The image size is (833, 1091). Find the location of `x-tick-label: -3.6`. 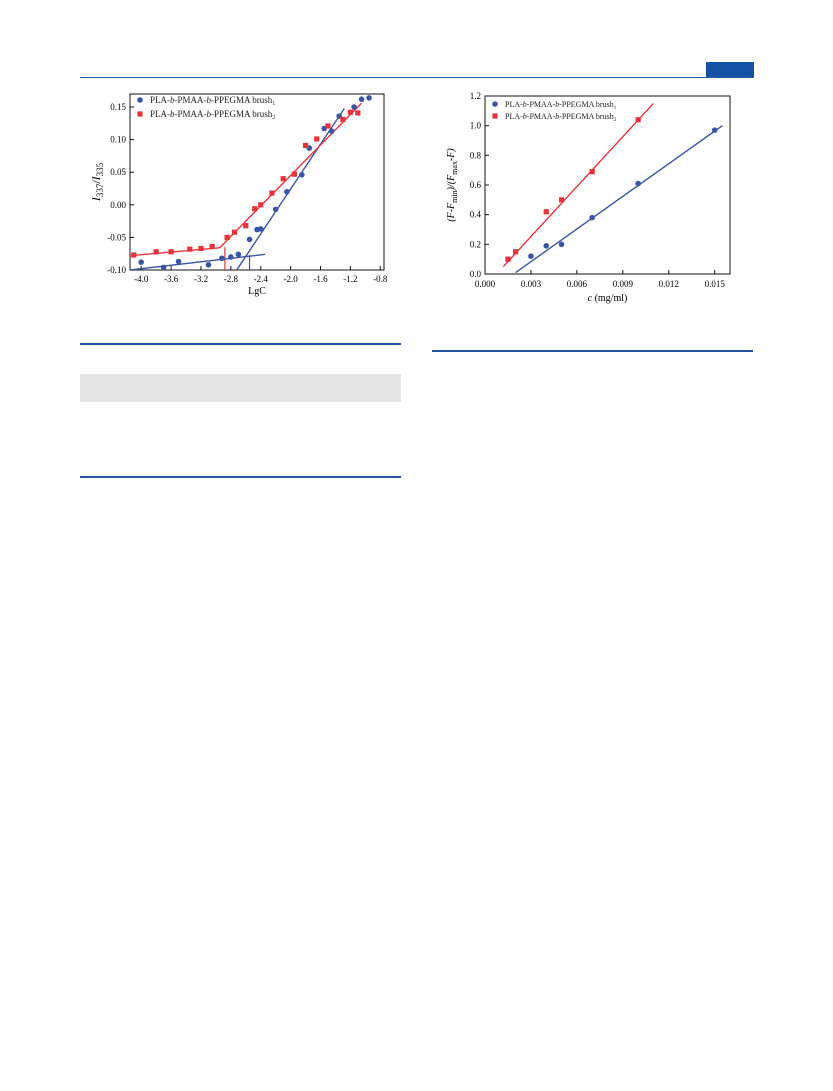

x-tick-label: -3.6 is located at coordinates (171, 279).